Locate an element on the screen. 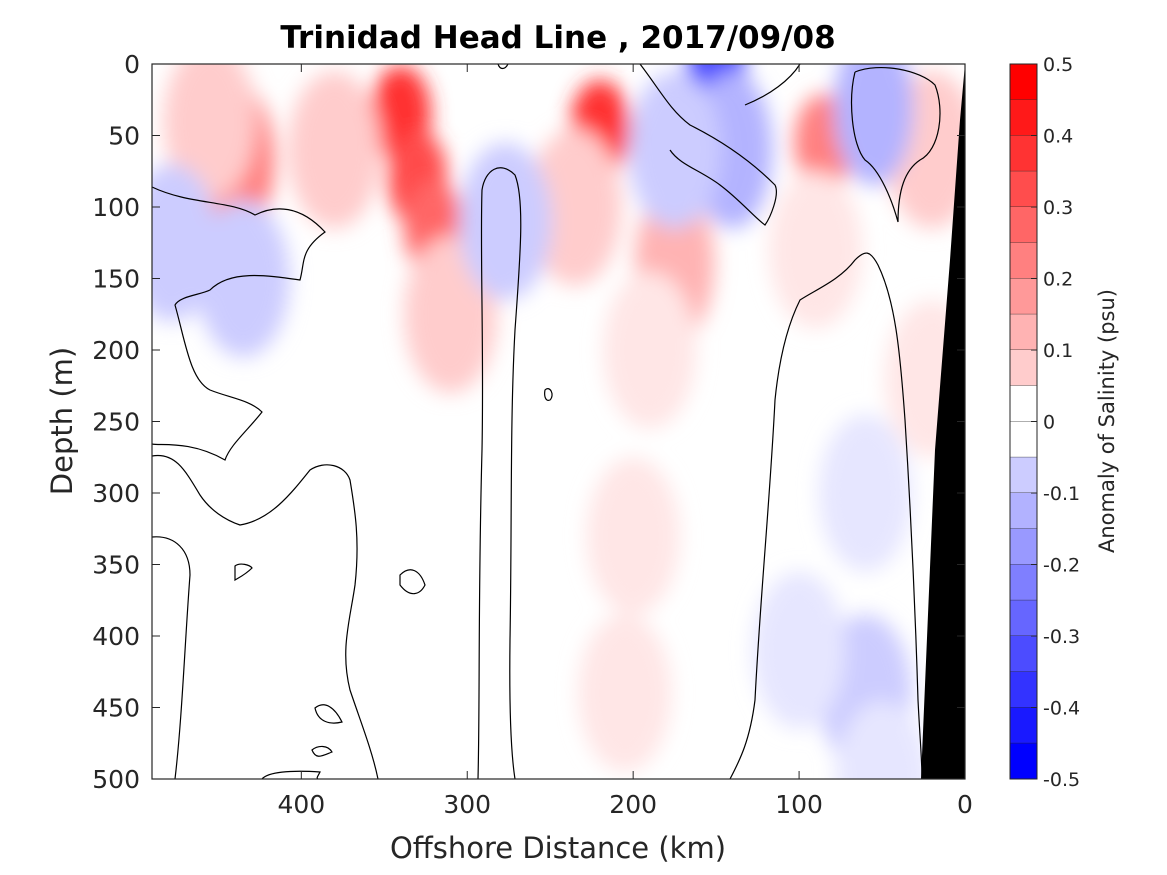  y-tick-label: 150 is located at coordinates (116, 279).